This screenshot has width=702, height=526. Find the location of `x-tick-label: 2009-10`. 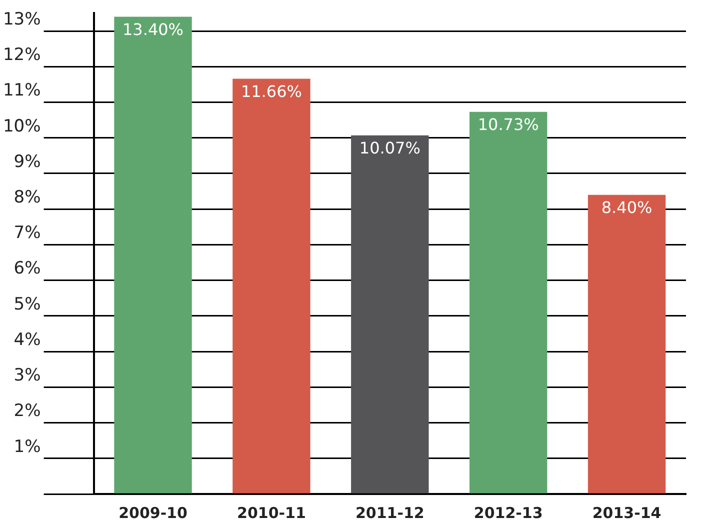

x-tick-label: 2009-10 is located at coordinates (153, 513).